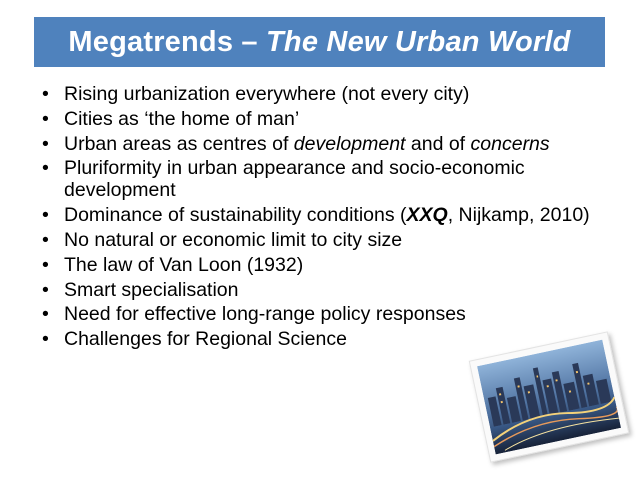  Describe the element at coordinates (325, 119) in the screenshot. I see `bullet-item: • Cities as ‘the home of man’` at that location.